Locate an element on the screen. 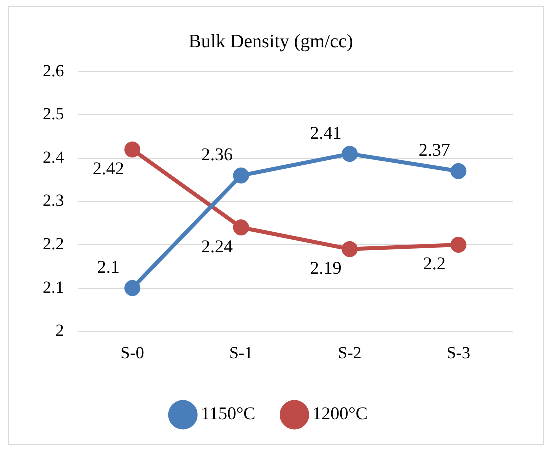  x-tick-label: S-1 is located at coordinates (241, 352).